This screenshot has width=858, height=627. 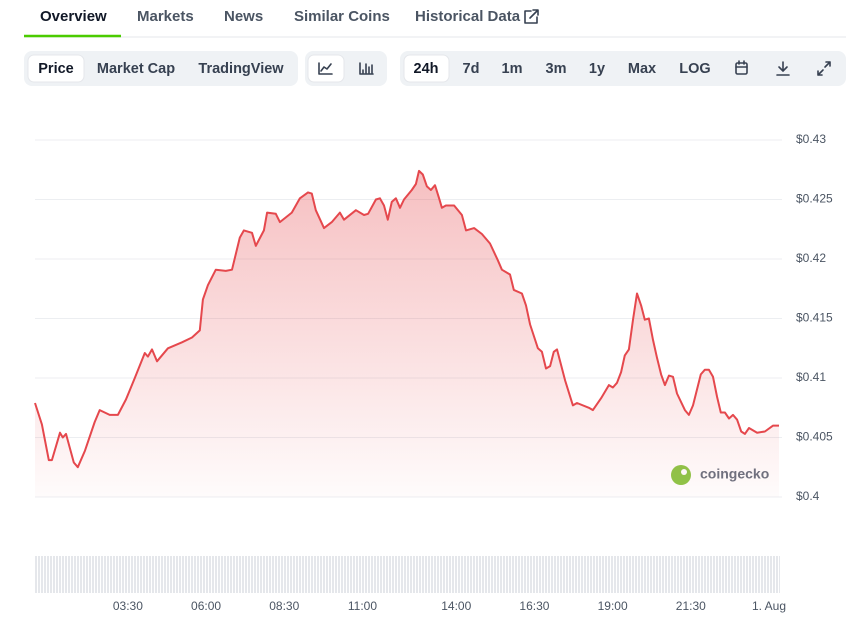 I want to click on x-tick-label: 16:30, so click(x=534, y=606).